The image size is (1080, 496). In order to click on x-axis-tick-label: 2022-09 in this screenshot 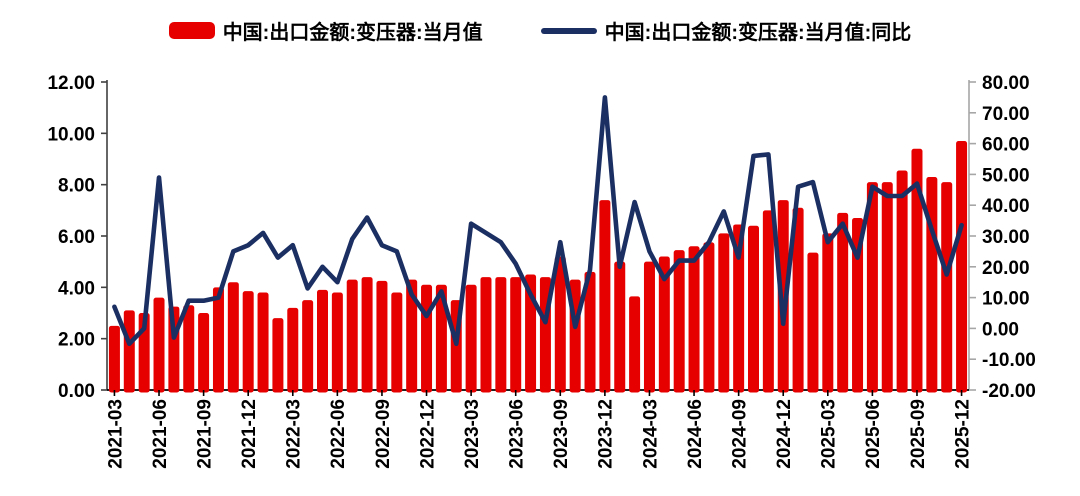, I will do `click(383, 434)`.